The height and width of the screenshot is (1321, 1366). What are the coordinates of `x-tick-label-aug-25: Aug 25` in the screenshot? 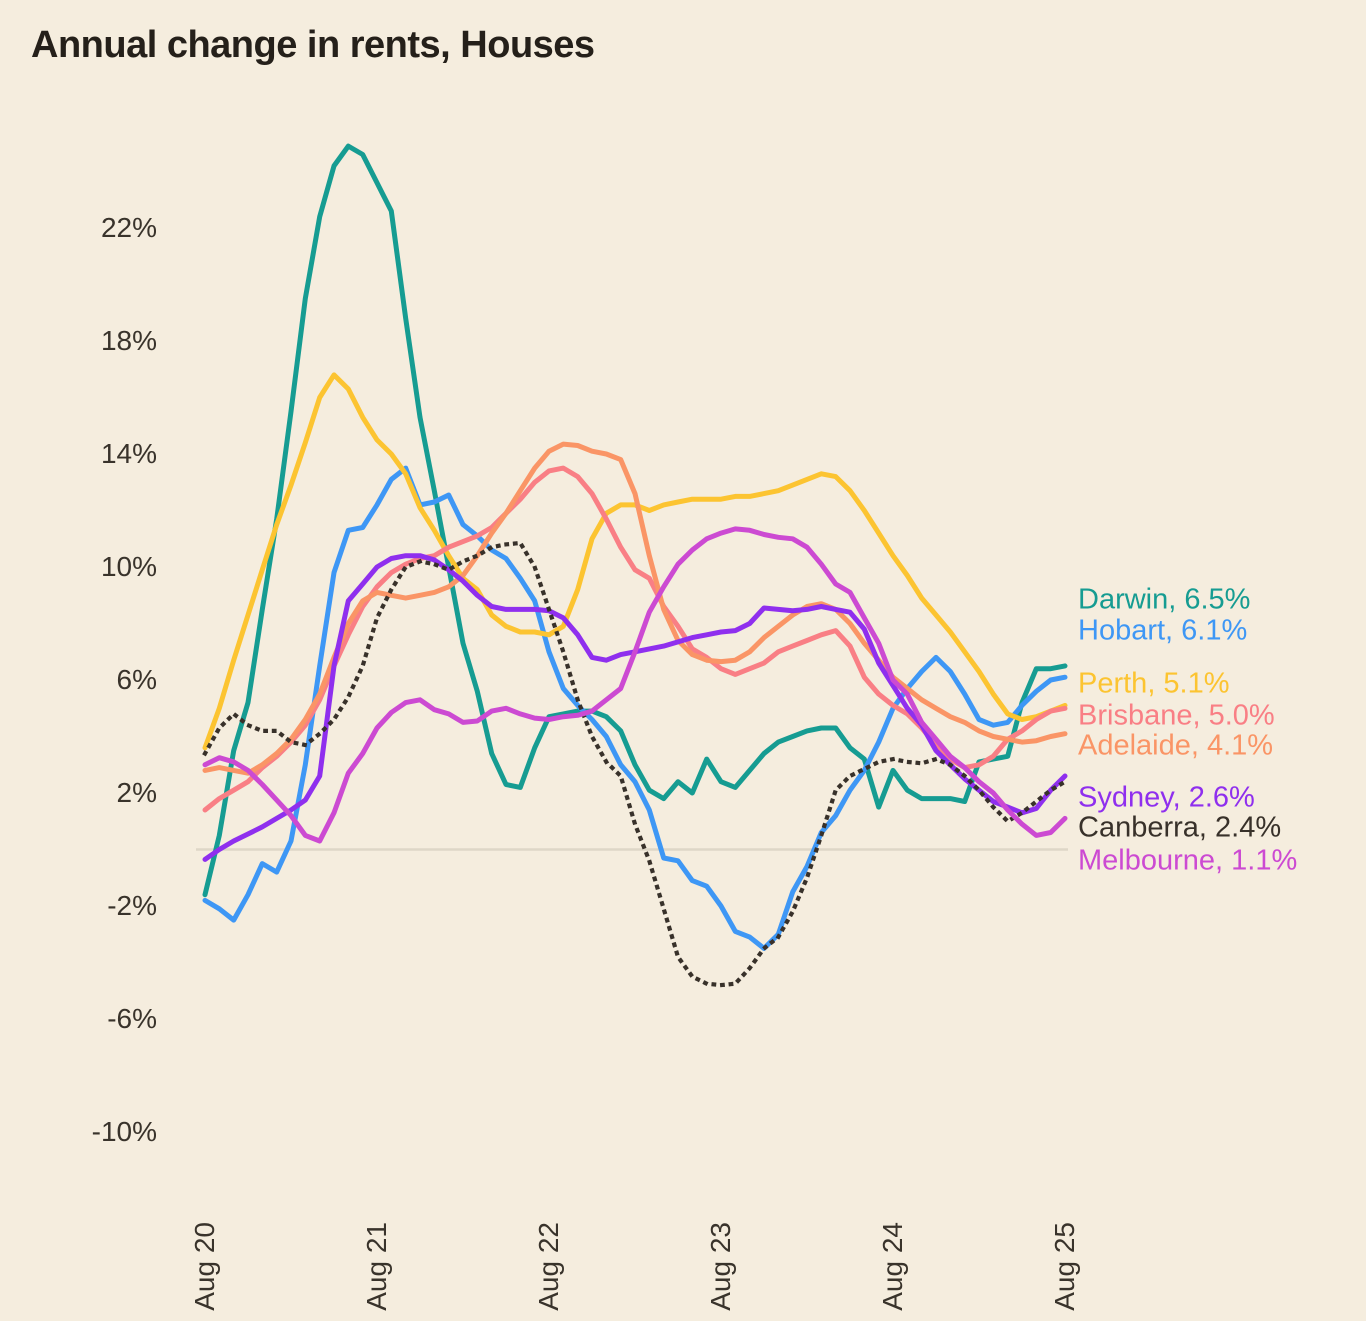 It's located at (1064, 1266).